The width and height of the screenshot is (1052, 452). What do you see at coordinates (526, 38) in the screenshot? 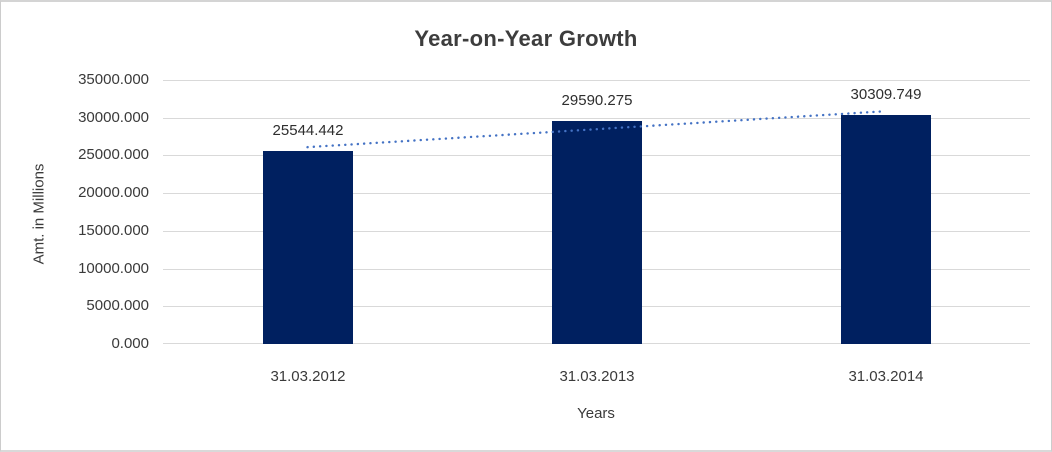
I see `chart-title: Year-on-Year Growth` at bounding box center [526, 38].